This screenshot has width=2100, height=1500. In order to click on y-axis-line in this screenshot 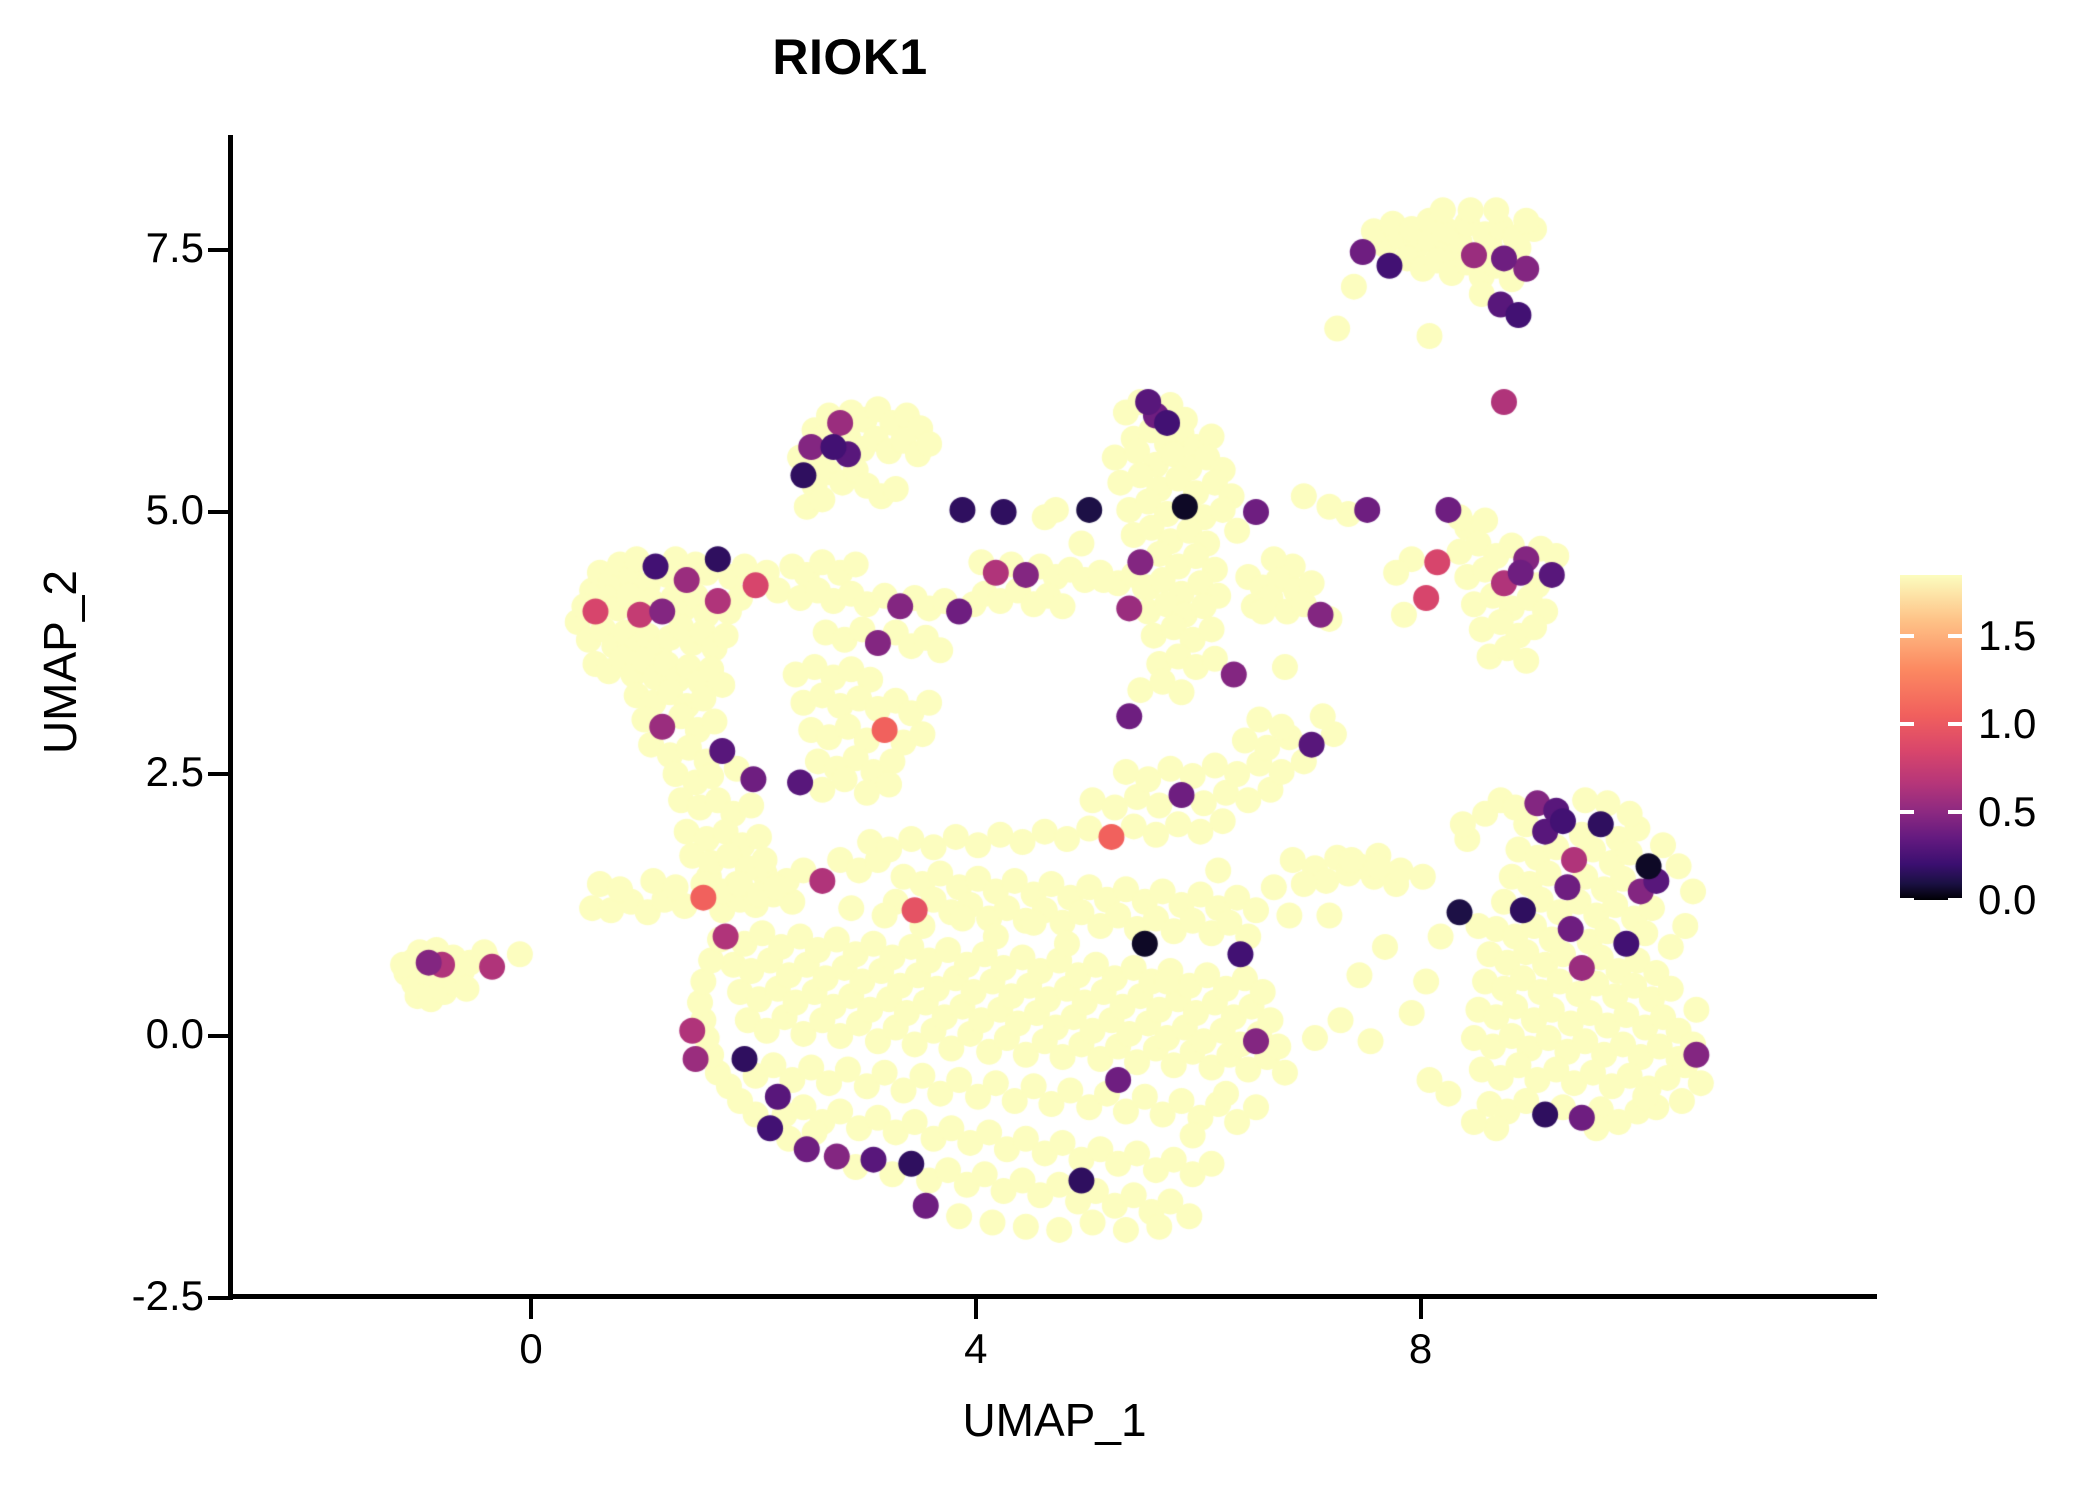, I will do `click(230, 717)`.